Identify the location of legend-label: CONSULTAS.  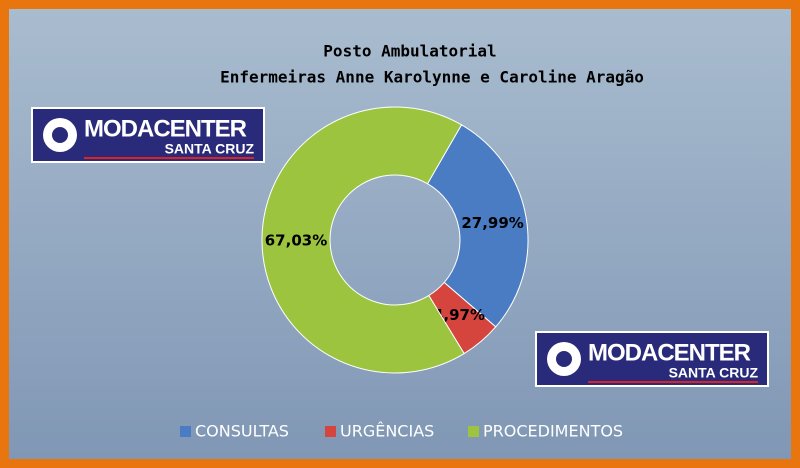
(242, 431).